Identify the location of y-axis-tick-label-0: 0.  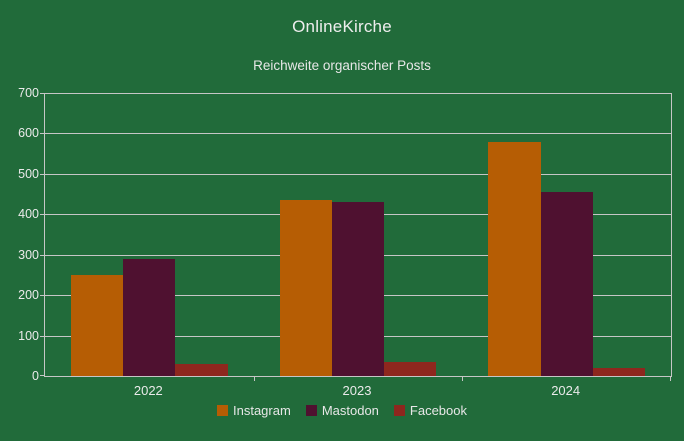
(35, 376).